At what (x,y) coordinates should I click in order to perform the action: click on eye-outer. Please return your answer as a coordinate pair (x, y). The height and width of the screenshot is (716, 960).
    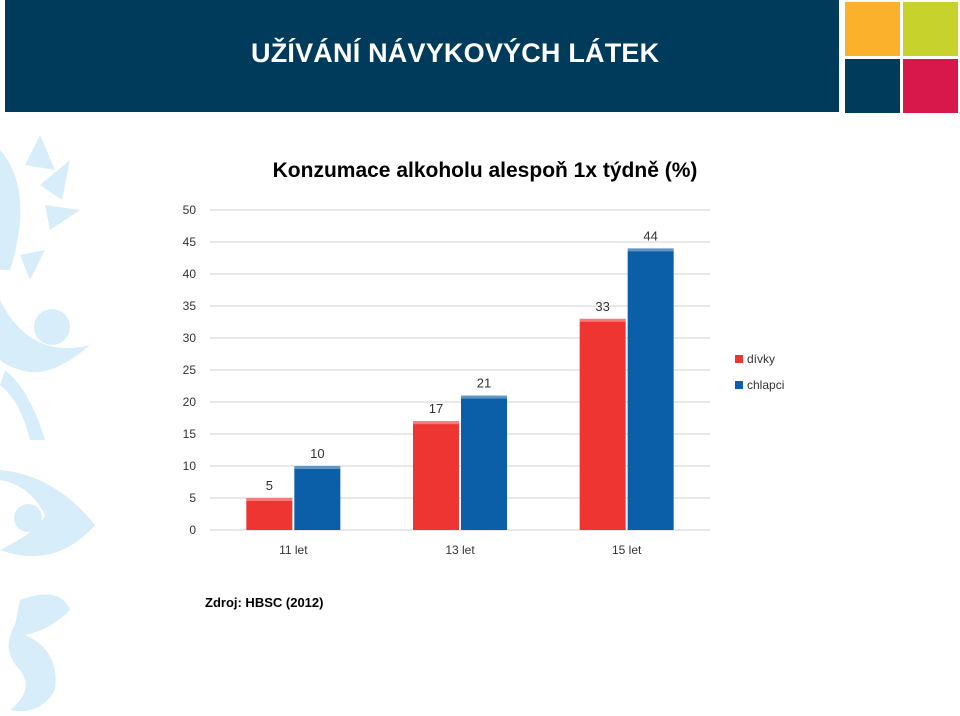
    Looking at the image, I should click on (47, 513).